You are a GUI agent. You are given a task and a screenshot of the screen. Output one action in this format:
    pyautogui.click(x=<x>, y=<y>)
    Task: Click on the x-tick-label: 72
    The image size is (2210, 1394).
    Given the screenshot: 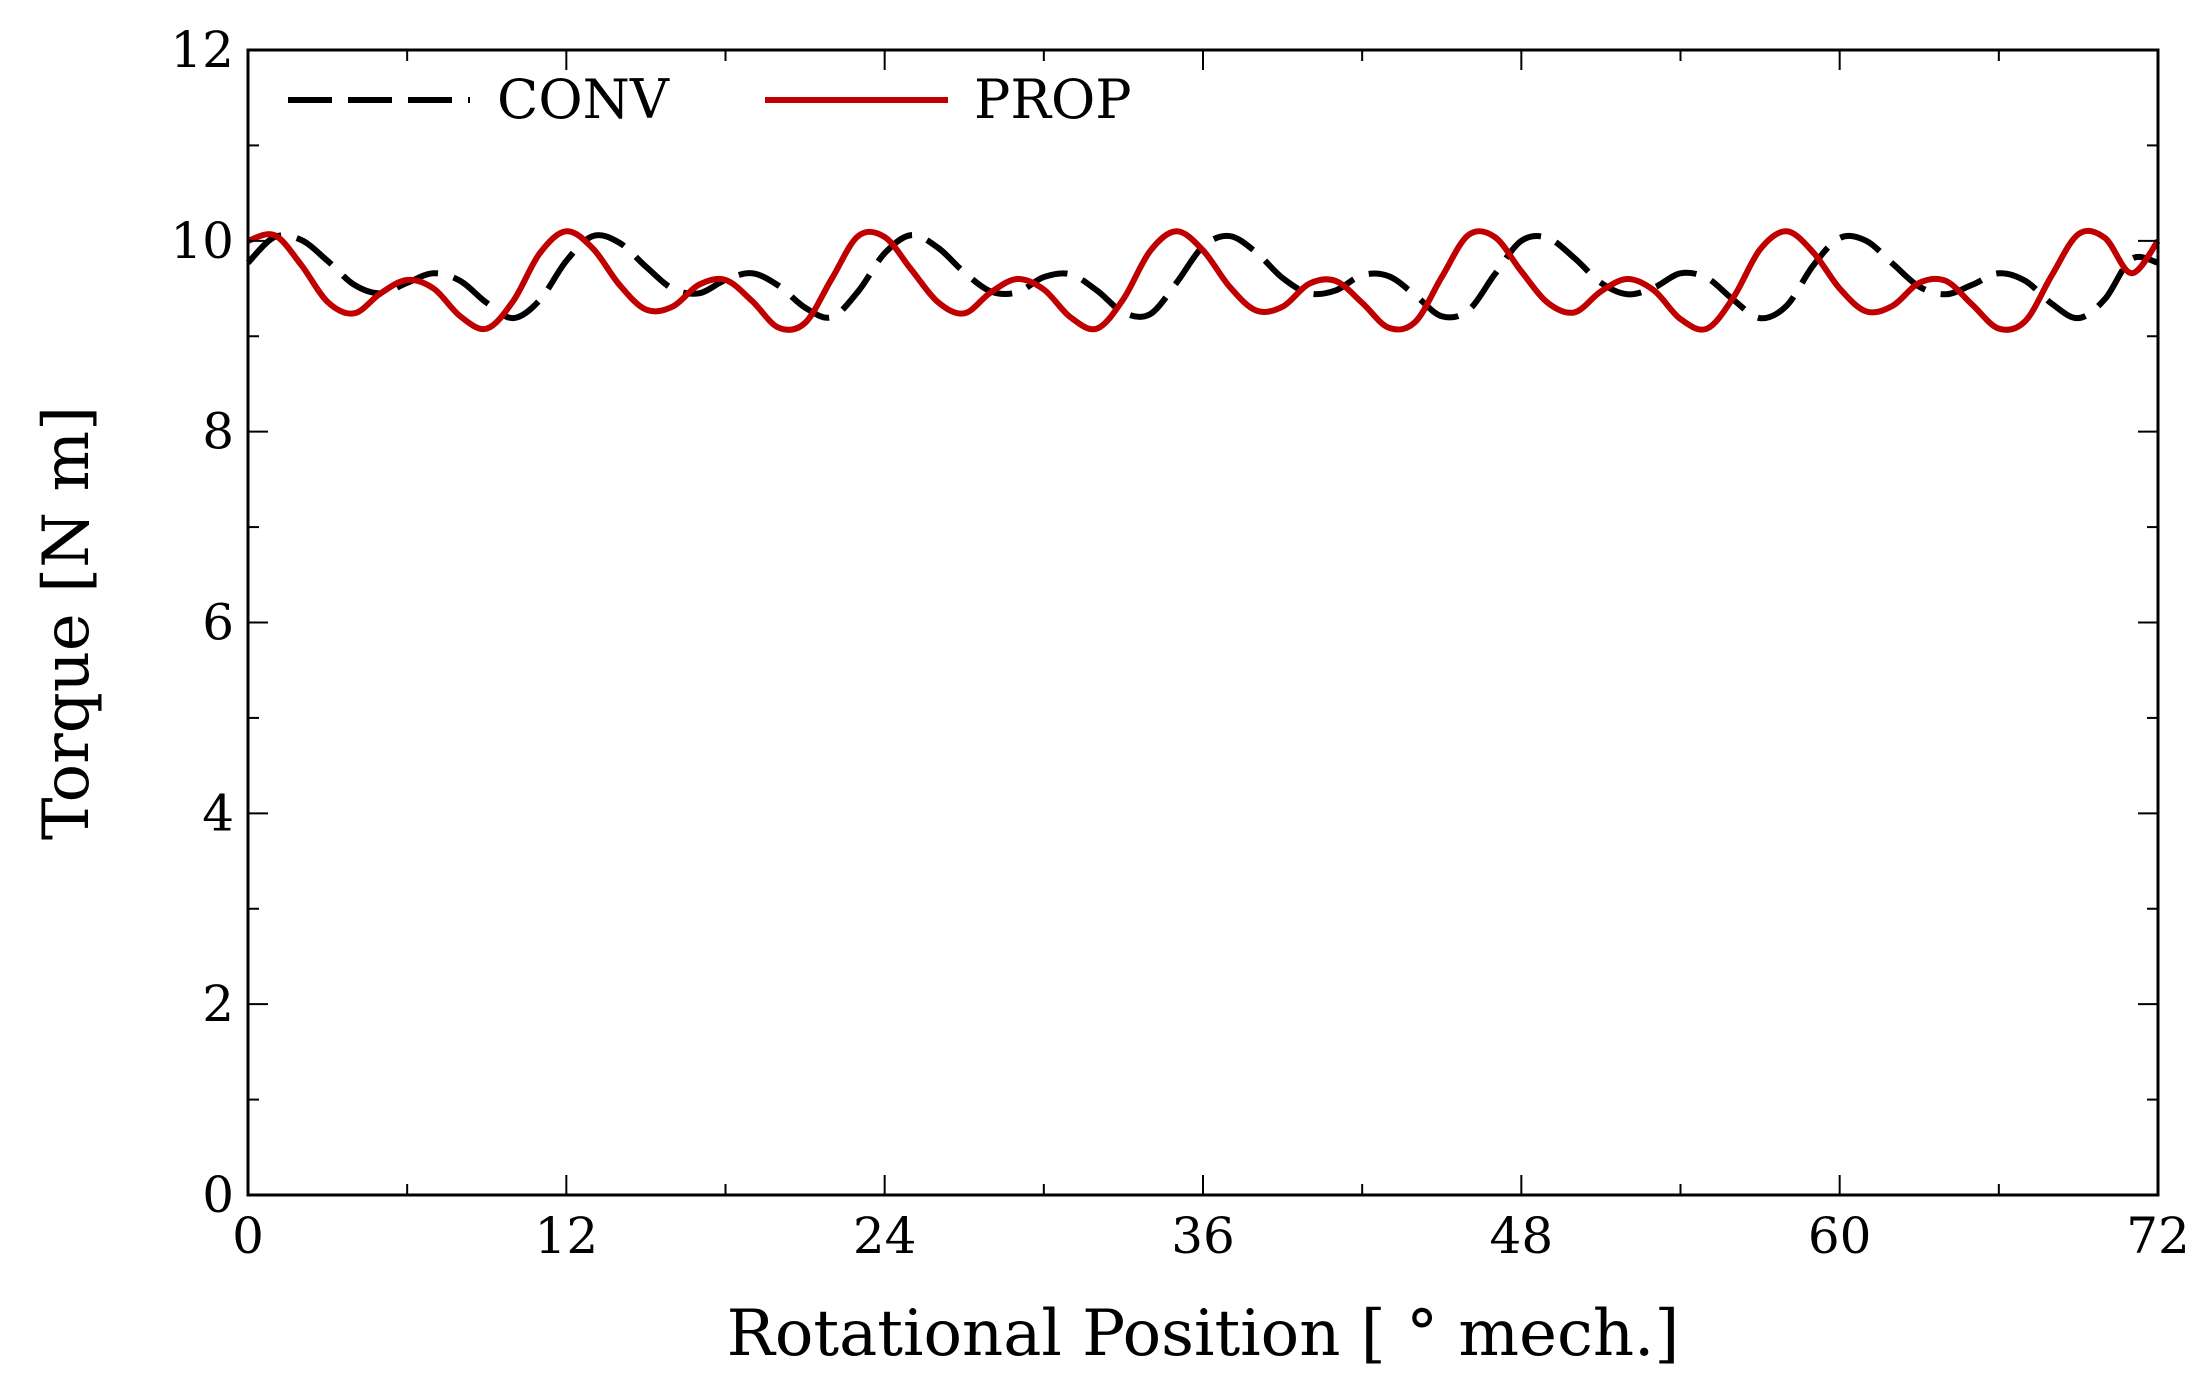 What is the action you would take?
    pyautogui.click(x=2158, y=1236)
    